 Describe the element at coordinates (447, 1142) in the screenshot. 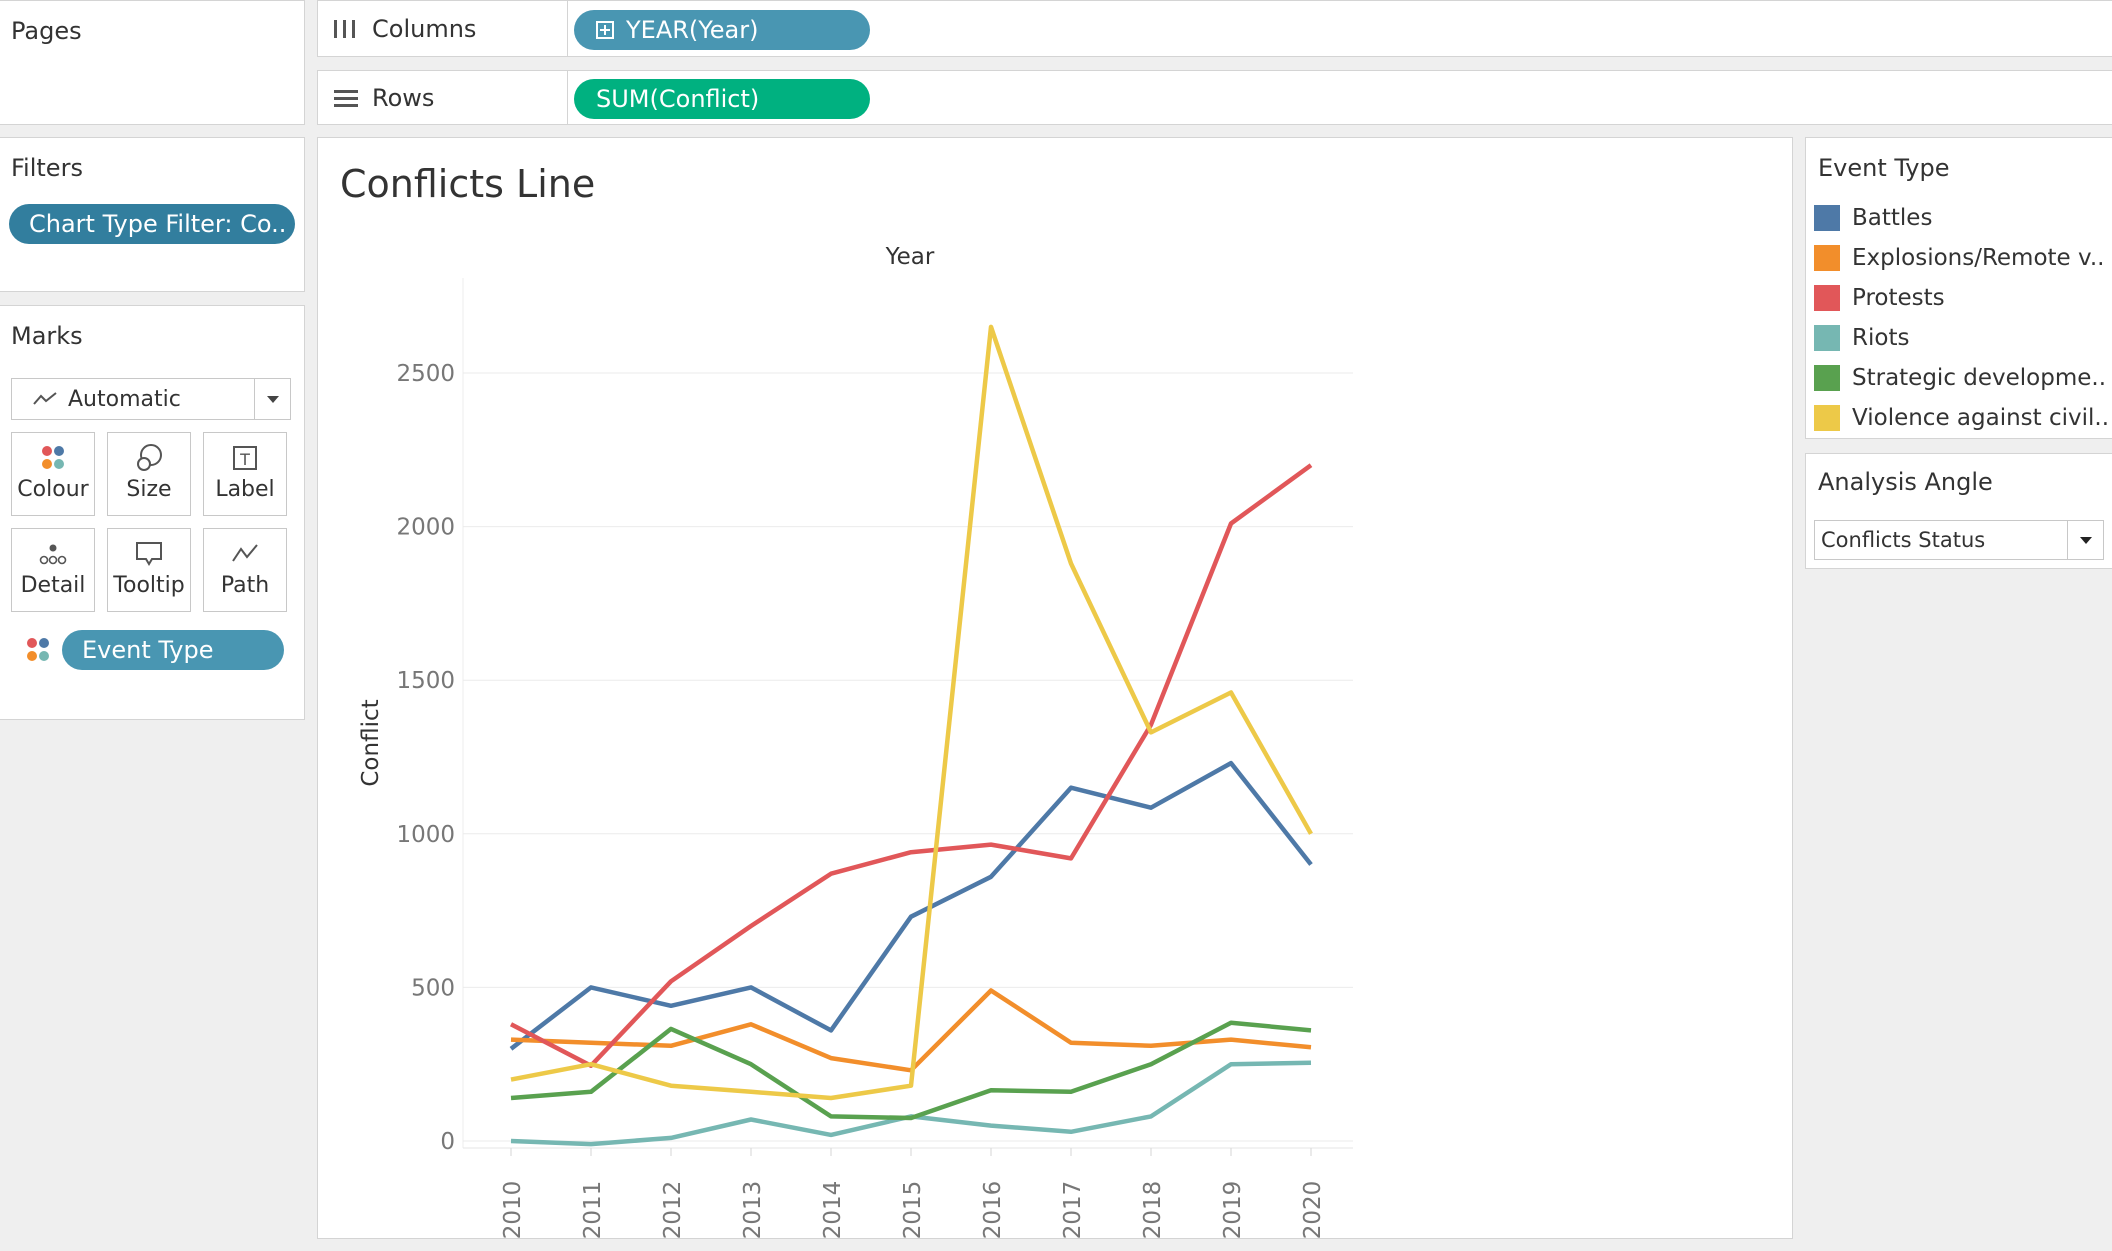

I see `y-tick-label: 0` at that location.